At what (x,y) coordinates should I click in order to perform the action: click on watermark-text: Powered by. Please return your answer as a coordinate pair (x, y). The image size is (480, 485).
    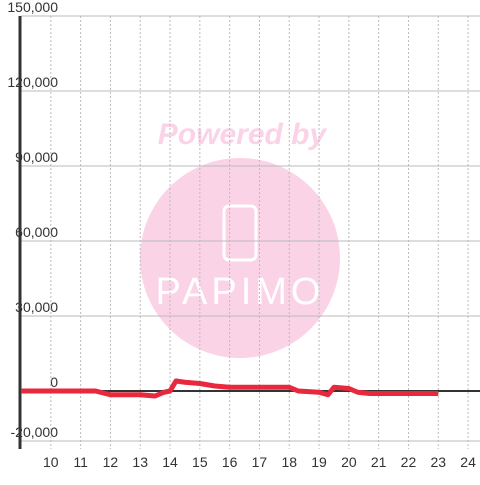
    Looking at the image, I should click on (243, 134).